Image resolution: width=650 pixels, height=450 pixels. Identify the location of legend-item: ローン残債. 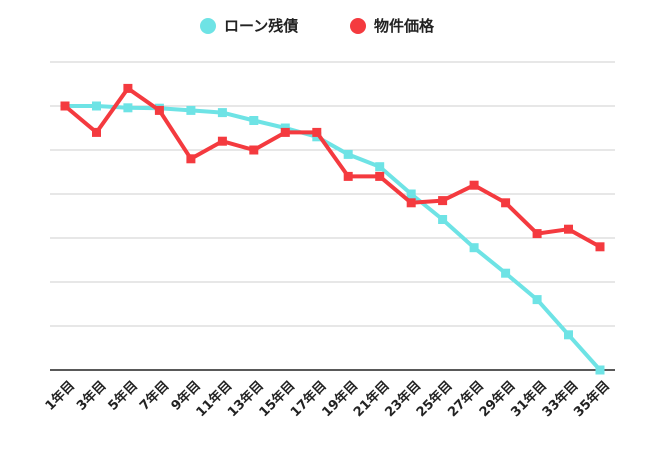
(249, 26).